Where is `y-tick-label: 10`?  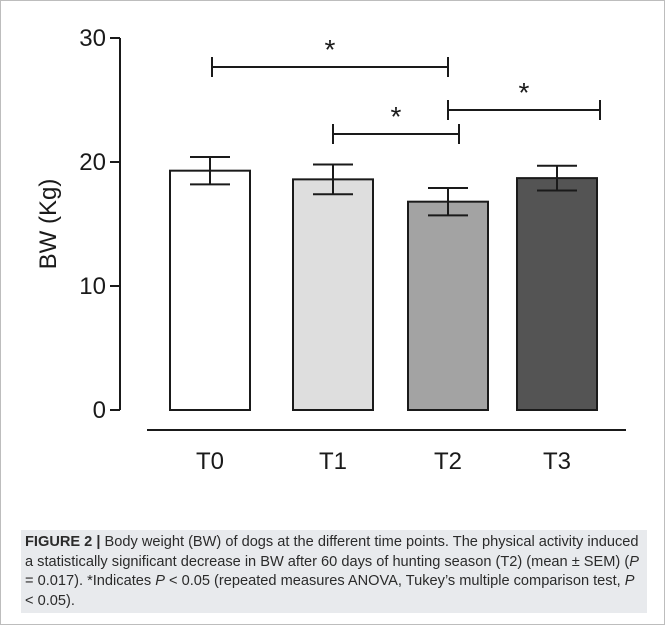
y-tick-label: 10 is located at coordinates (92, 286).